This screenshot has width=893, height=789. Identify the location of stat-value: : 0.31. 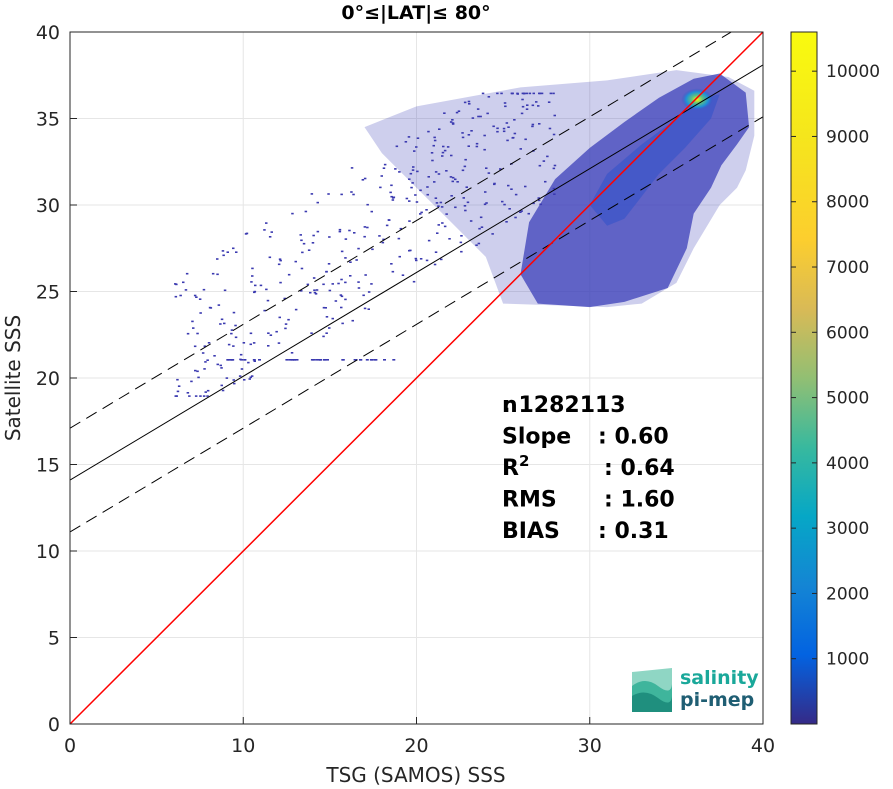
(633, 531).